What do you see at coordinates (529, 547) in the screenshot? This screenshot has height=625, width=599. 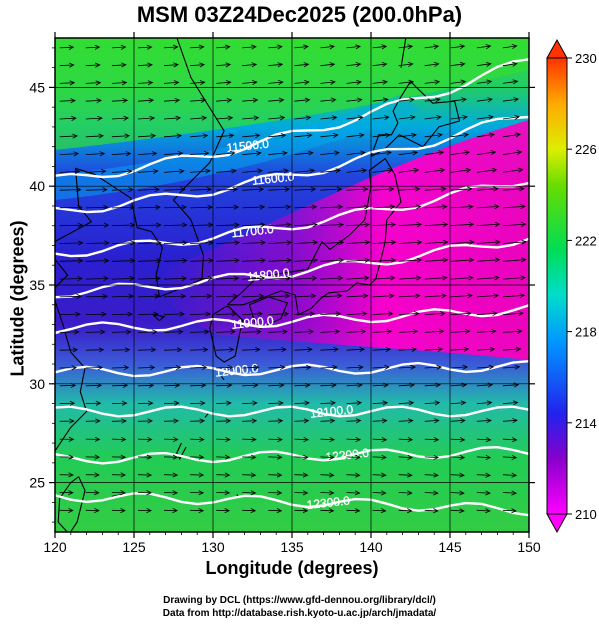 I see `x-tick-label: 150` at bounding box center [529, 547].